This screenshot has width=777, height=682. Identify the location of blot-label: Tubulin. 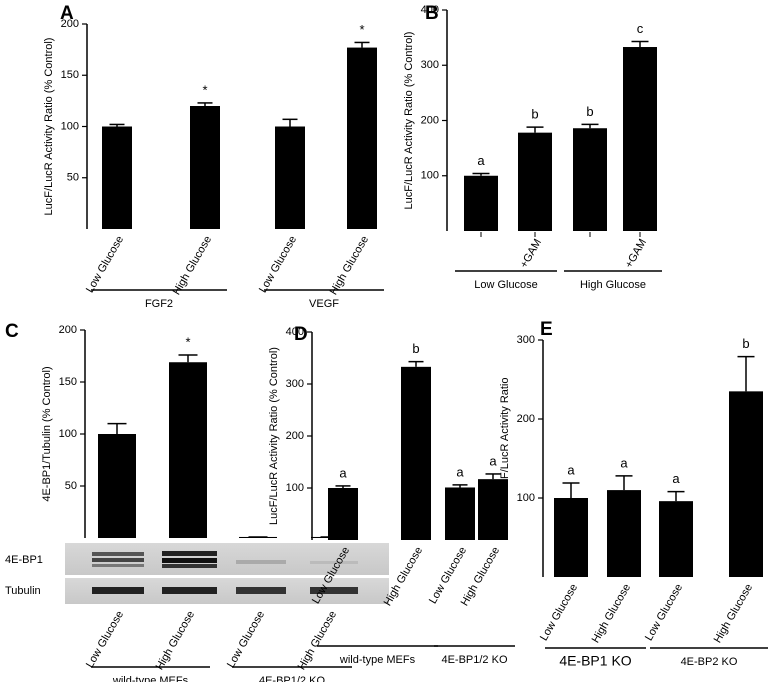
(23, 591).